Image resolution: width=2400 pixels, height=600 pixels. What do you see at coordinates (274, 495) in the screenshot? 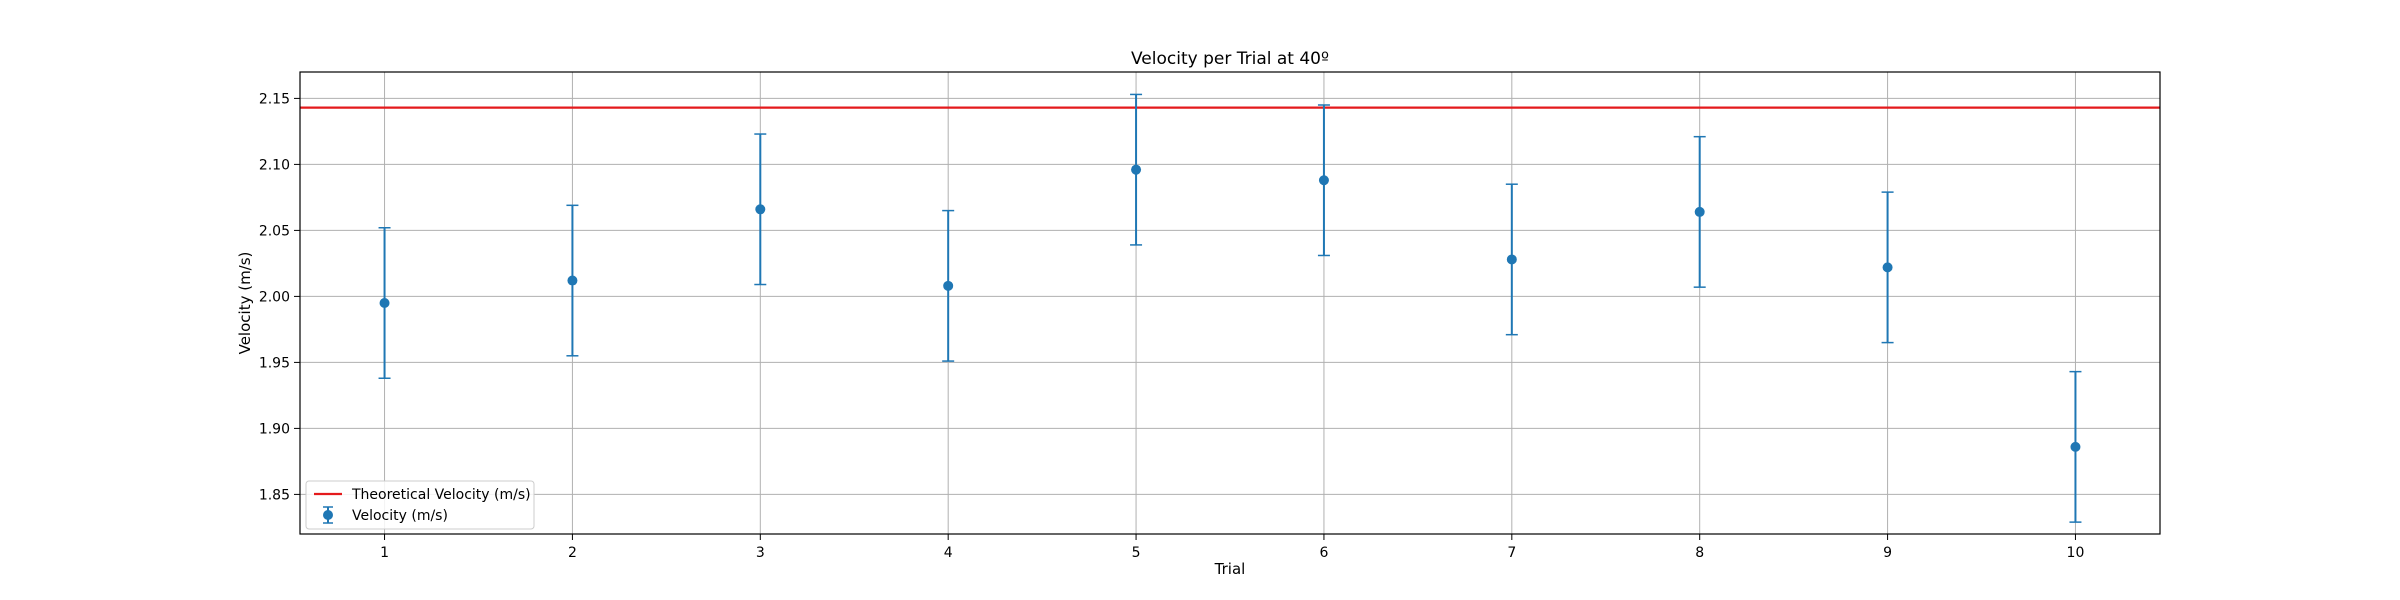
I see `y-tick-label: 1.85` at bounding box center [274, 495].